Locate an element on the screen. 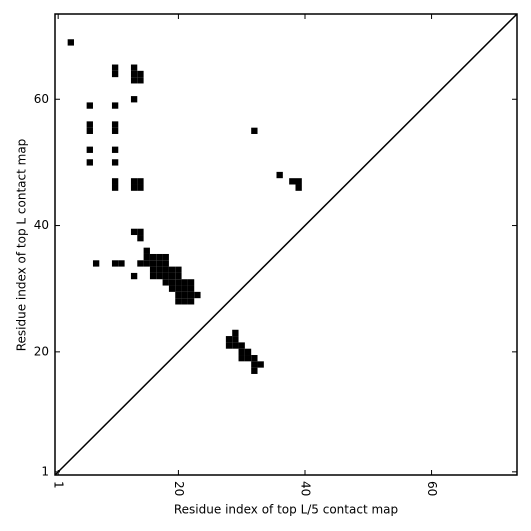 This screenshot has width=531, height=531. x-axis-label: Residue index of top L/5 contact map is located at coordinates (286, 510).